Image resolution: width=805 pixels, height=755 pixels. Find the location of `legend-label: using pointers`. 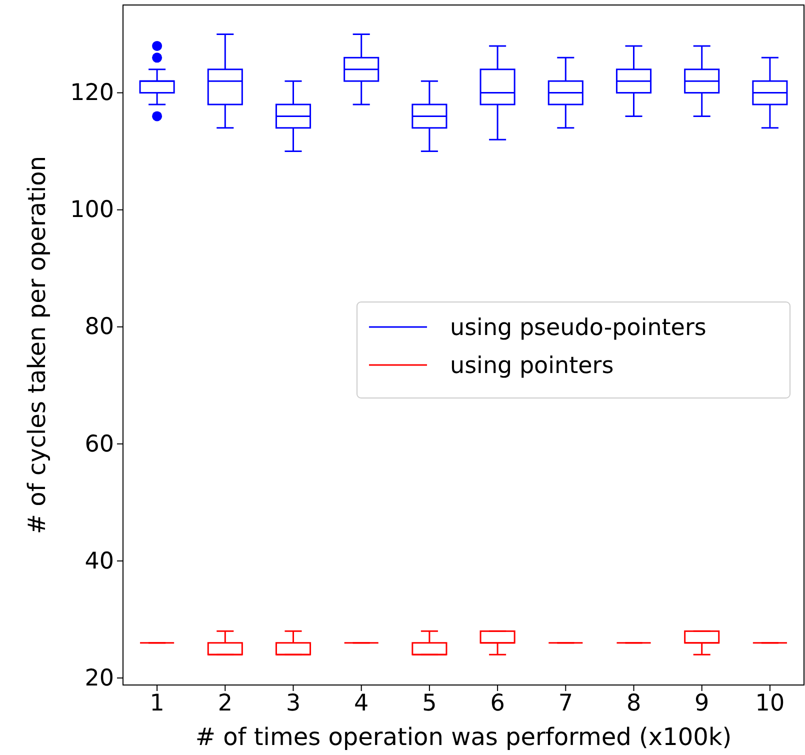

legend-label: using pointers is located at coordinates (532, 366).